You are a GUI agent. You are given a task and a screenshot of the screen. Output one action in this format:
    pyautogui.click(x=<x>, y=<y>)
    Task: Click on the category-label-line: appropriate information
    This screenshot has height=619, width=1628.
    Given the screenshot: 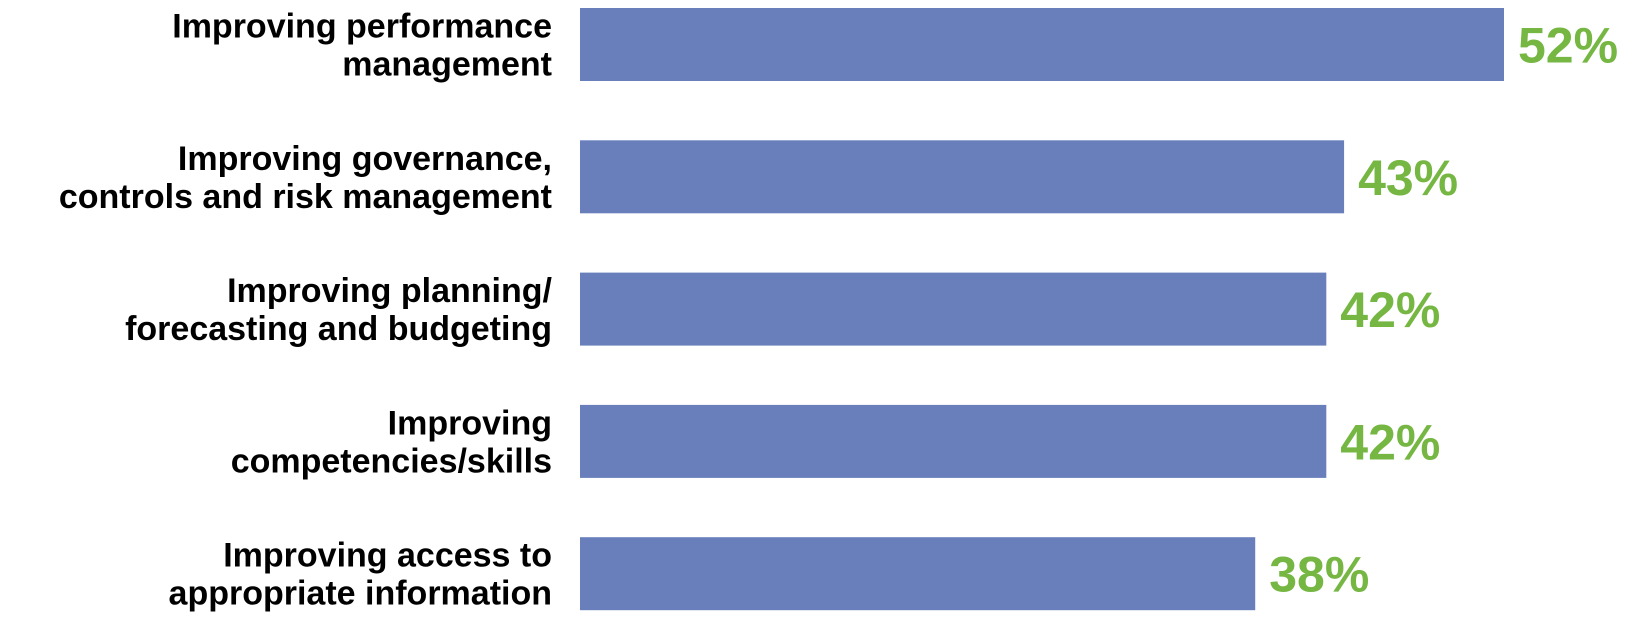 What is the action you would take?
    pyautogui.click(x=360, y=594)
    